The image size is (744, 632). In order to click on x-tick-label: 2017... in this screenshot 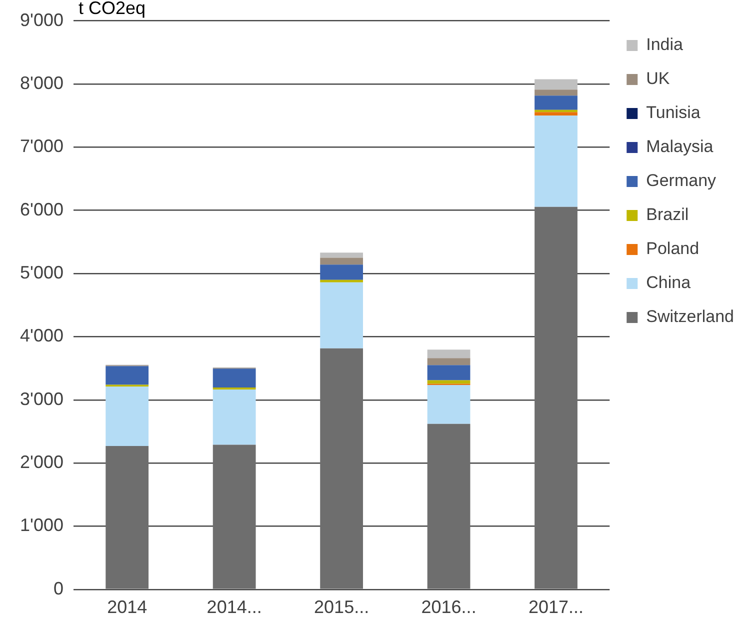, I will do `click(556, 607)`.